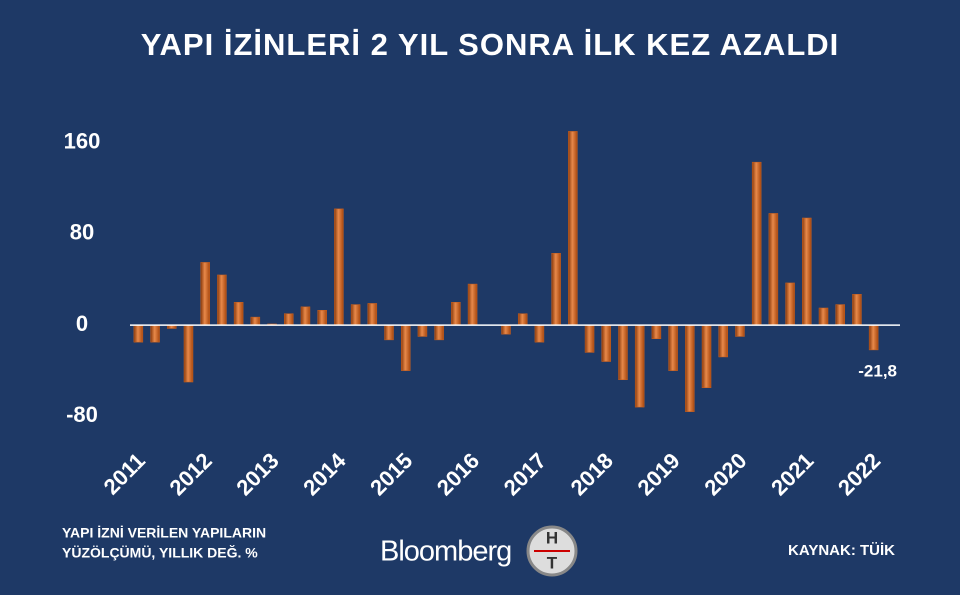  Describe the element at coordinates (490, 44) in the screenshot. I see `chart-title: YAPI İZİNLERİ 2 YIL SONRA İLK KEZ AZALDI` at that location.